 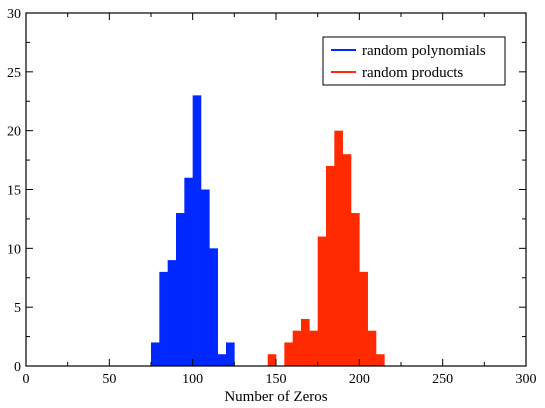 What do you see at coordinates (412, 73) in the screenshot?
I see `legend-label-1: random products` at bounding box center [412, 73].